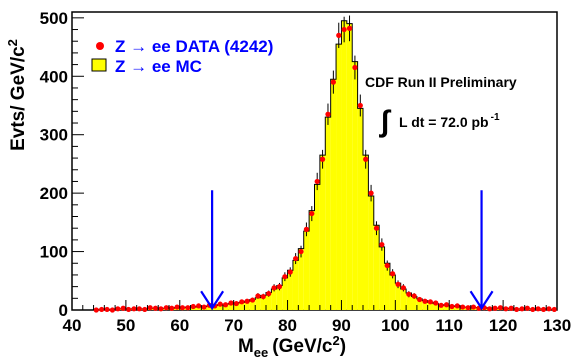 This screenshot has width=575, height=358. What do you see at coordinates (54, 193) in the screenshot?
I see `y-tick-label: 200` at bounding box center [54, 193].